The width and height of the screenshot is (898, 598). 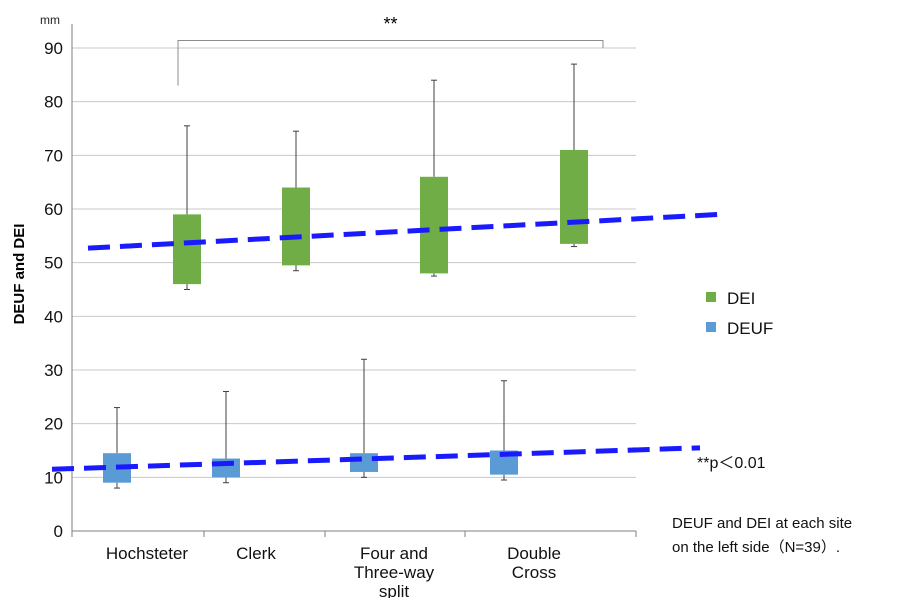 I want to click on y-tick-50: 50, so click(x=53, y=263).